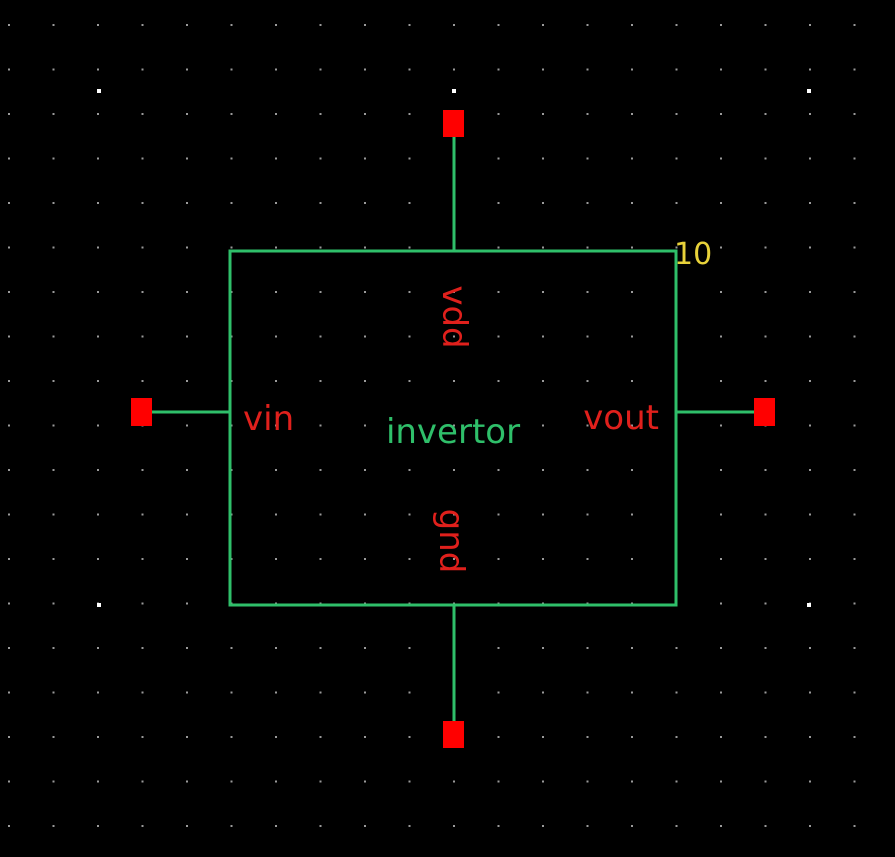  I want to click on instance-label: 10, so click(693, 254).